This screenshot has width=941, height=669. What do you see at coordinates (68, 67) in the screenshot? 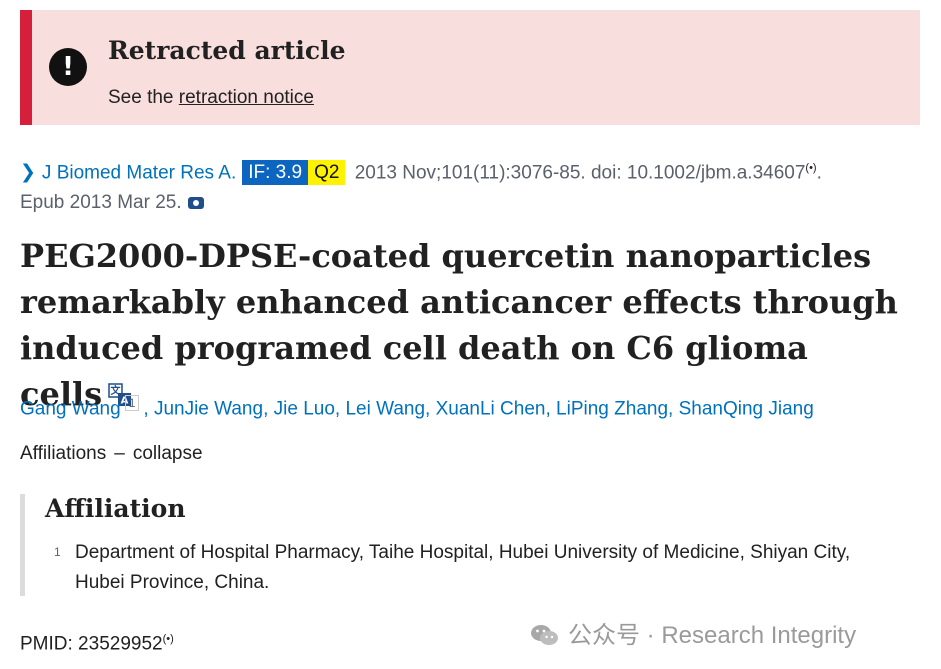
I see `exclamation-icon: !` at bounding box center [68, 67].